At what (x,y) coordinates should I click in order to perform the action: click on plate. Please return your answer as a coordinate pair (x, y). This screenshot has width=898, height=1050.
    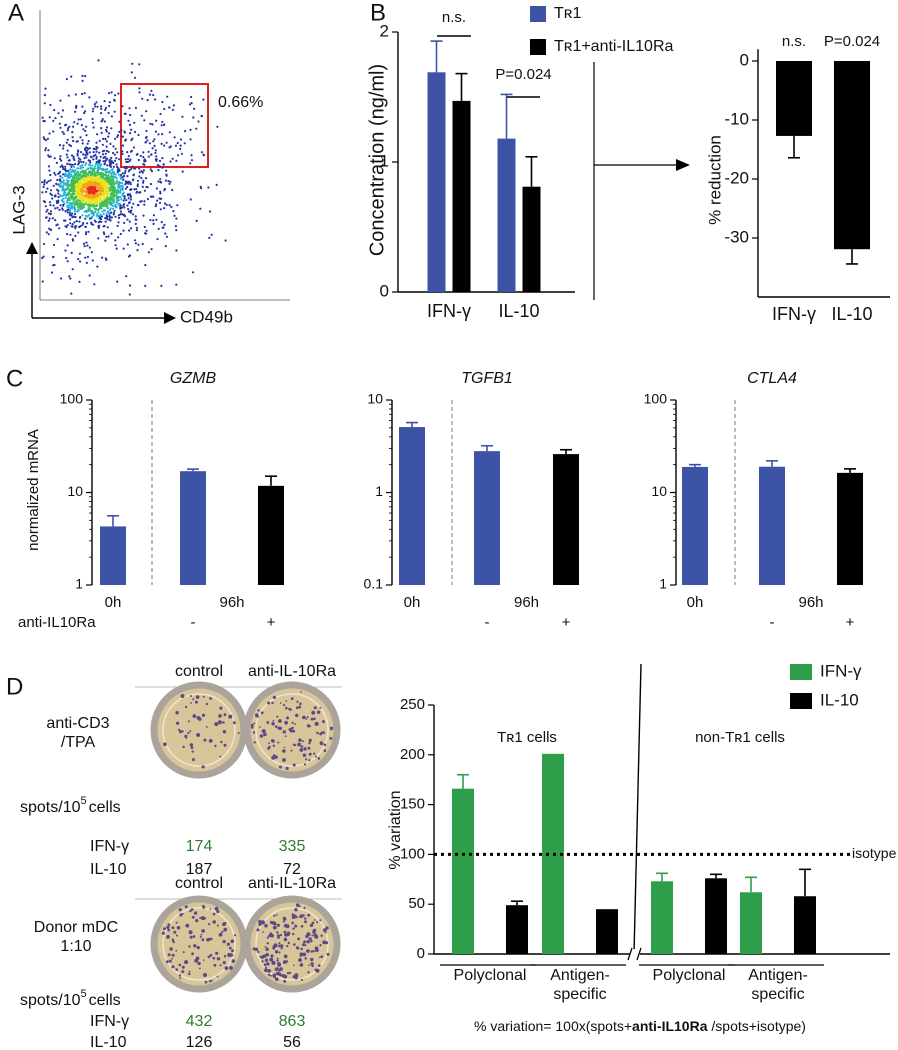
    Looking at the image, I should click on (292, 944).